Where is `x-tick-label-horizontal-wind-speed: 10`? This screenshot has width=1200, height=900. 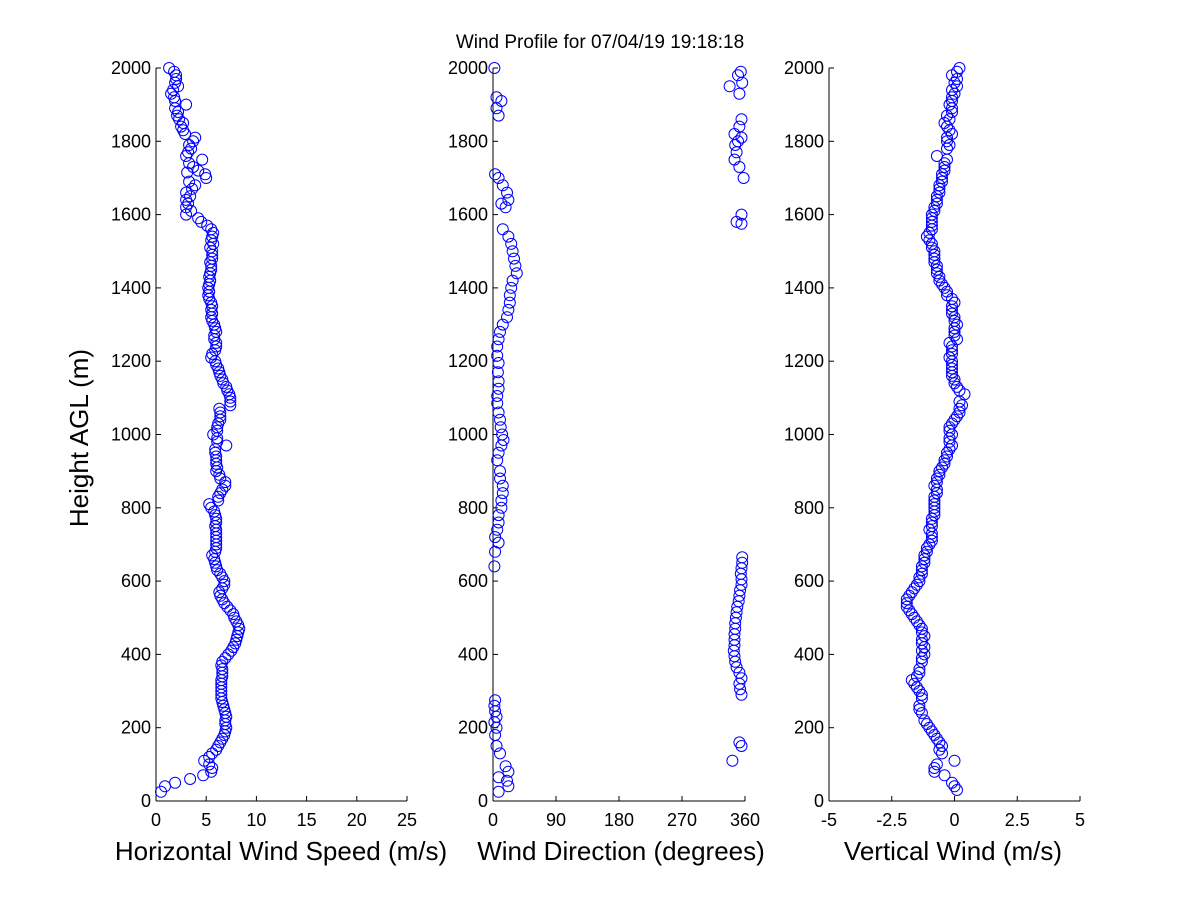 x-tick-label-horizontal-wind-speed: 10 is located at coordinates (256, 820).